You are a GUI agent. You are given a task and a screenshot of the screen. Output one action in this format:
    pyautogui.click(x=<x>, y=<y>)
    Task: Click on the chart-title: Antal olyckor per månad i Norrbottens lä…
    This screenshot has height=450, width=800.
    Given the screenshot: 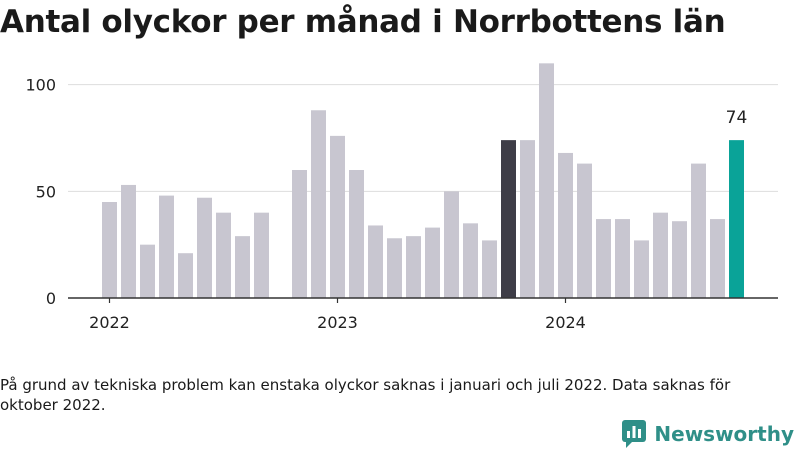 What is the action you would take?
    pyautogui.click(x=363, y=22)
    